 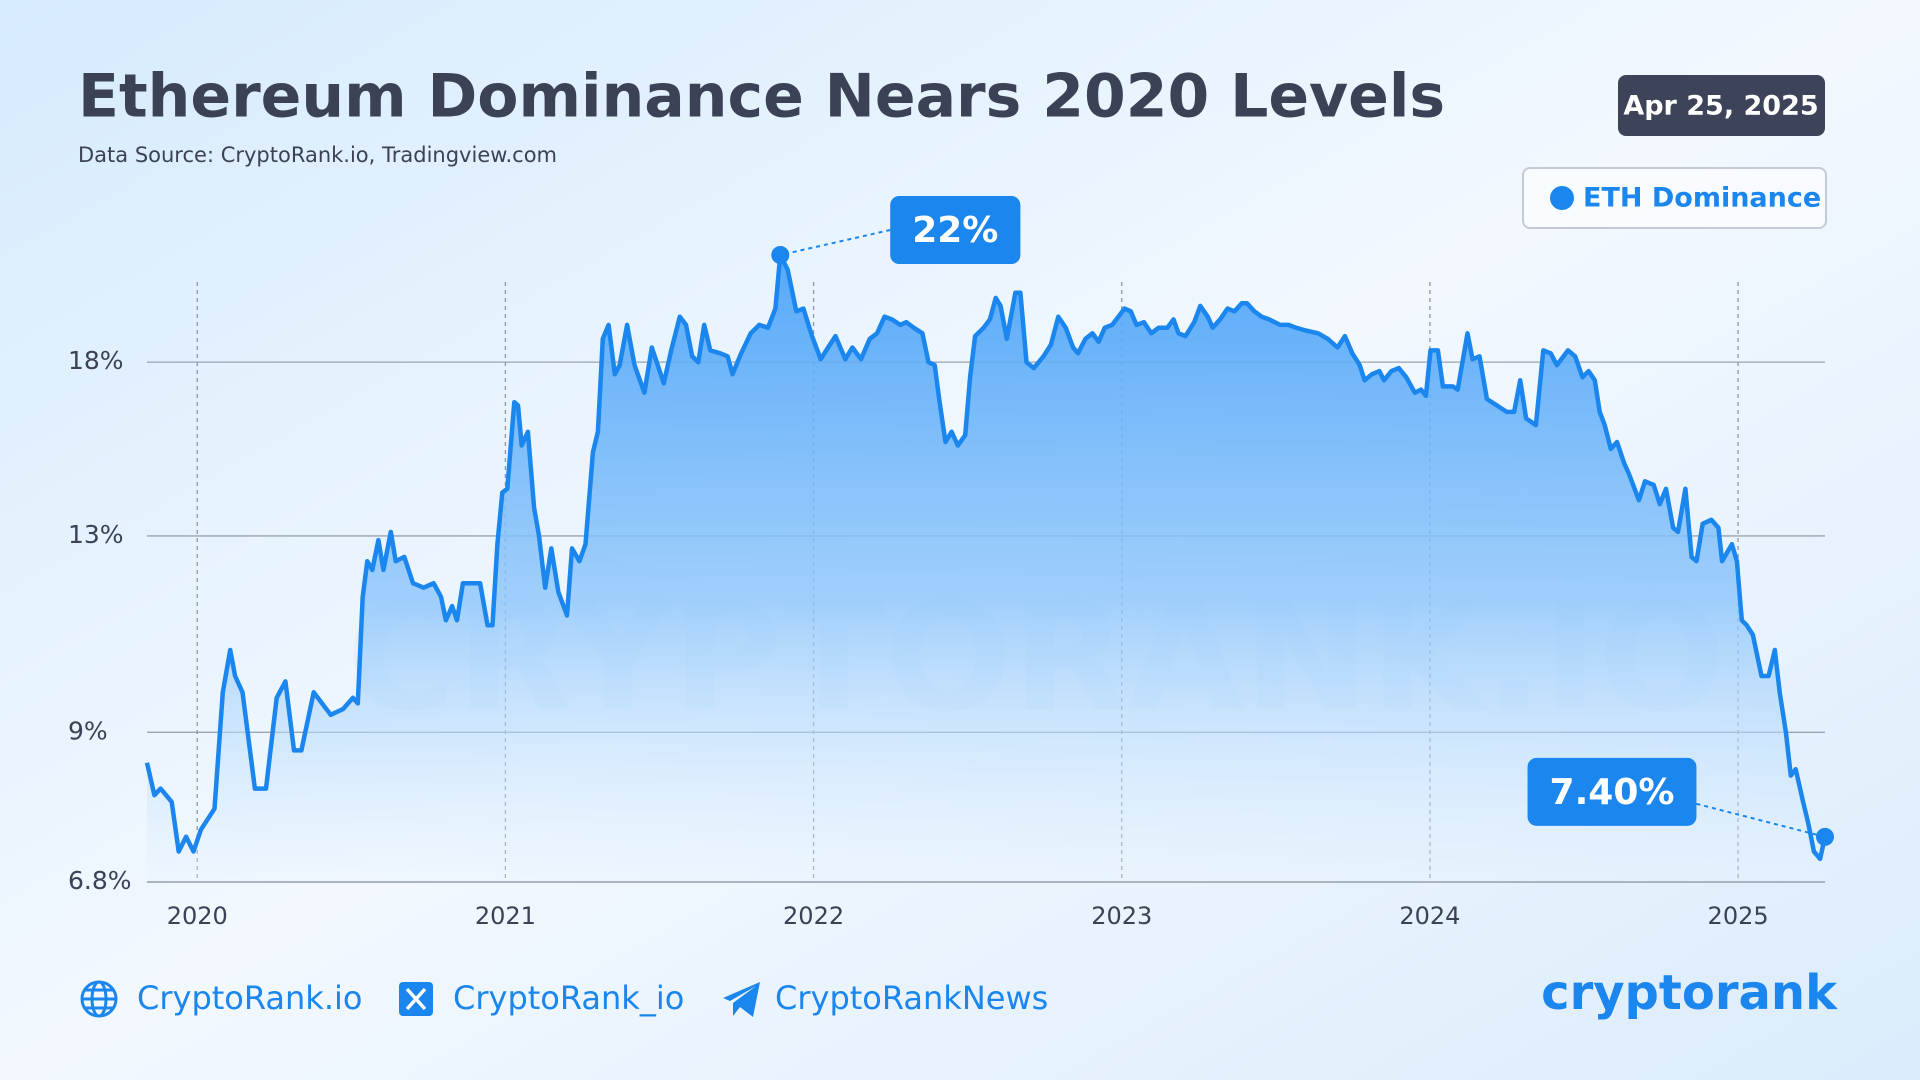 I want to click on x-tick-label: 2022, so click(x=813, y=916).